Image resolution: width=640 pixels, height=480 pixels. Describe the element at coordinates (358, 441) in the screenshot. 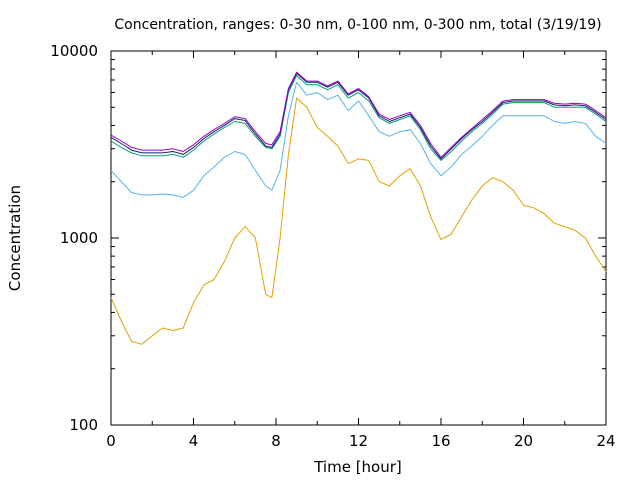

I see `x-tick-label: 12` at that location.